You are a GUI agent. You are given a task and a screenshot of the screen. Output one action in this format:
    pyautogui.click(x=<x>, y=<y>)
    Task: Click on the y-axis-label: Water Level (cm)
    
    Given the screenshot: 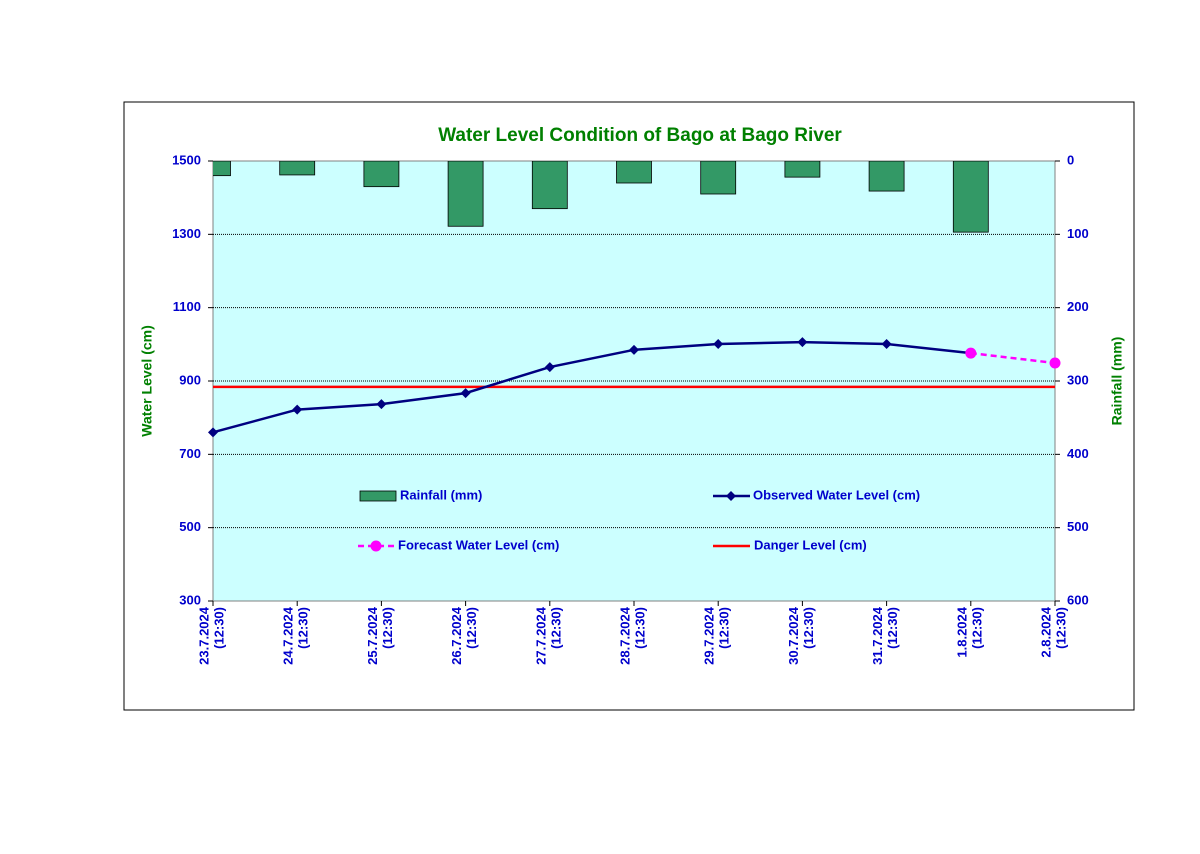 What is the action you would take?
    pyautogui.click(x=147, y=381)
    